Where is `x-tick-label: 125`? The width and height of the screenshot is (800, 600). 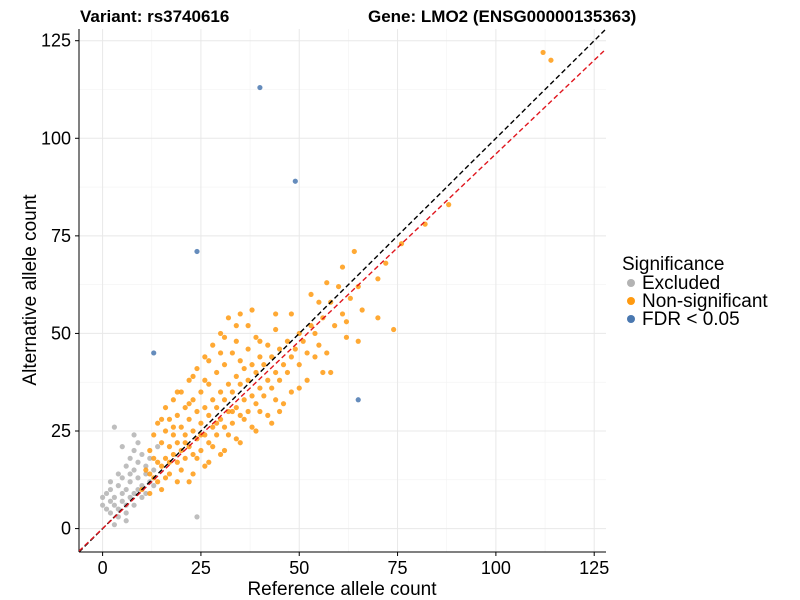 x-tick-label: 125 is located at coordinates (594, 568).